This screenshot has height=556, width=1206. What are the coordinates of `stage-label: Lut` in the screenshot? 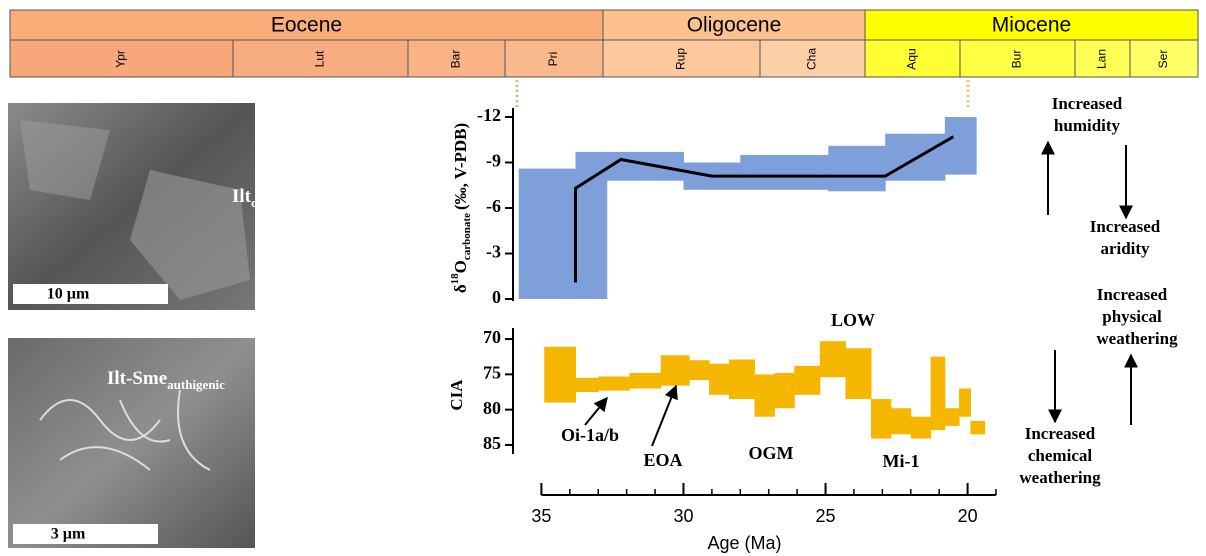 It's located at (320, 58).